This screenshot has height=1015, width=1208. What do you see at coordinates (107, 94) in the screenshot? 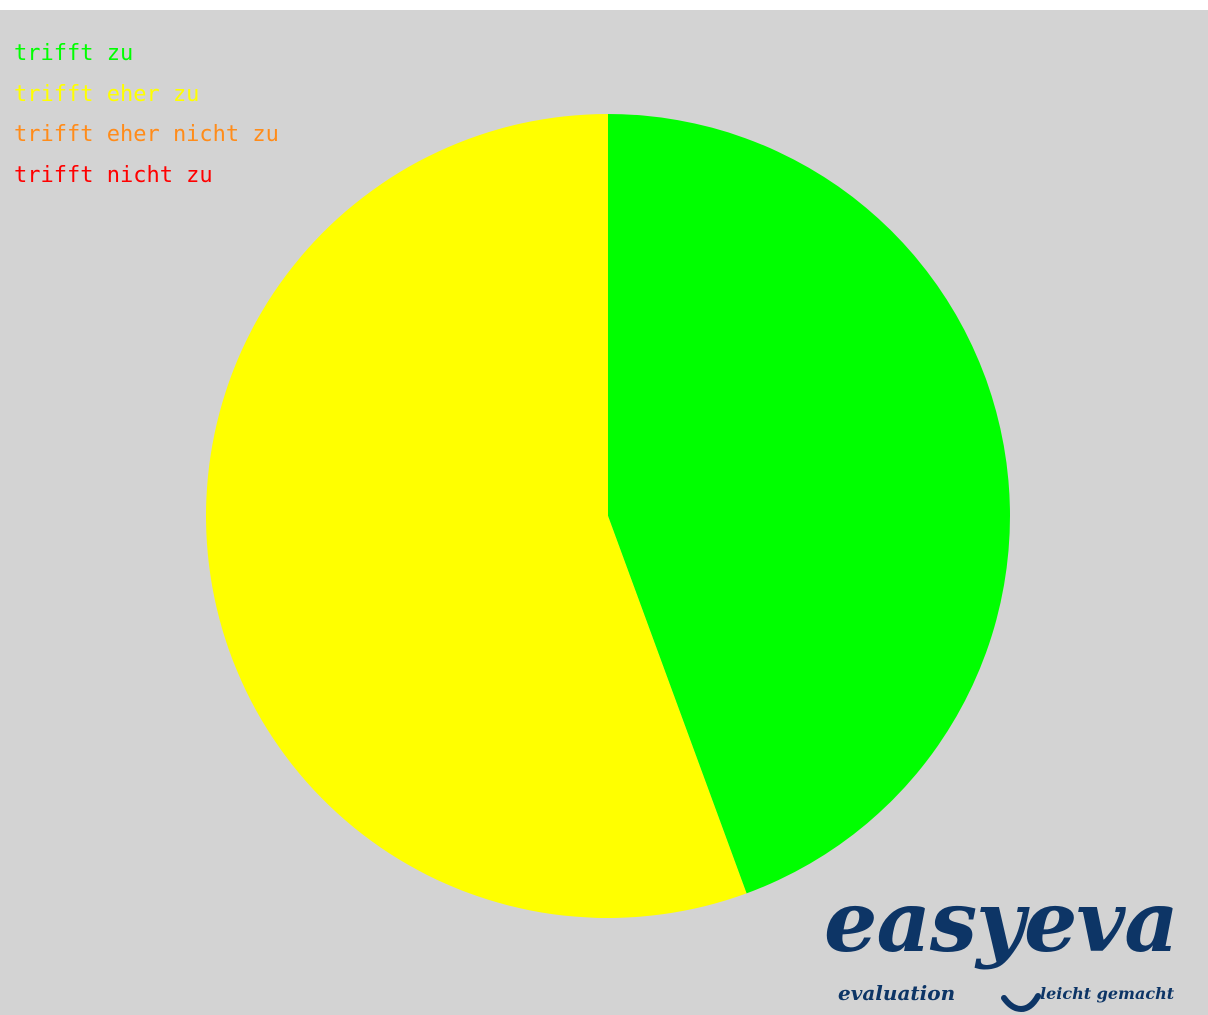
I see `legend-item: trifft eher zu` at bounding box center [107, 94].